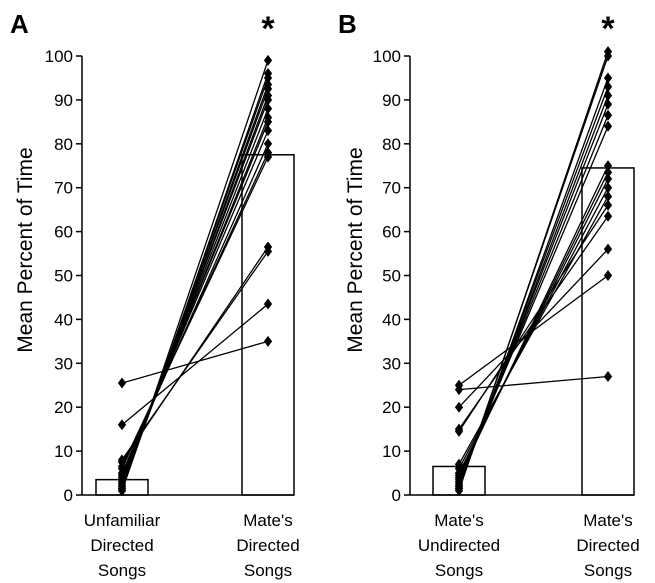  What do you see at coordinates (391, 319) in the screenshot?
I see `panel-b-y-tick-label: 40` at bounding box center [391, 319].